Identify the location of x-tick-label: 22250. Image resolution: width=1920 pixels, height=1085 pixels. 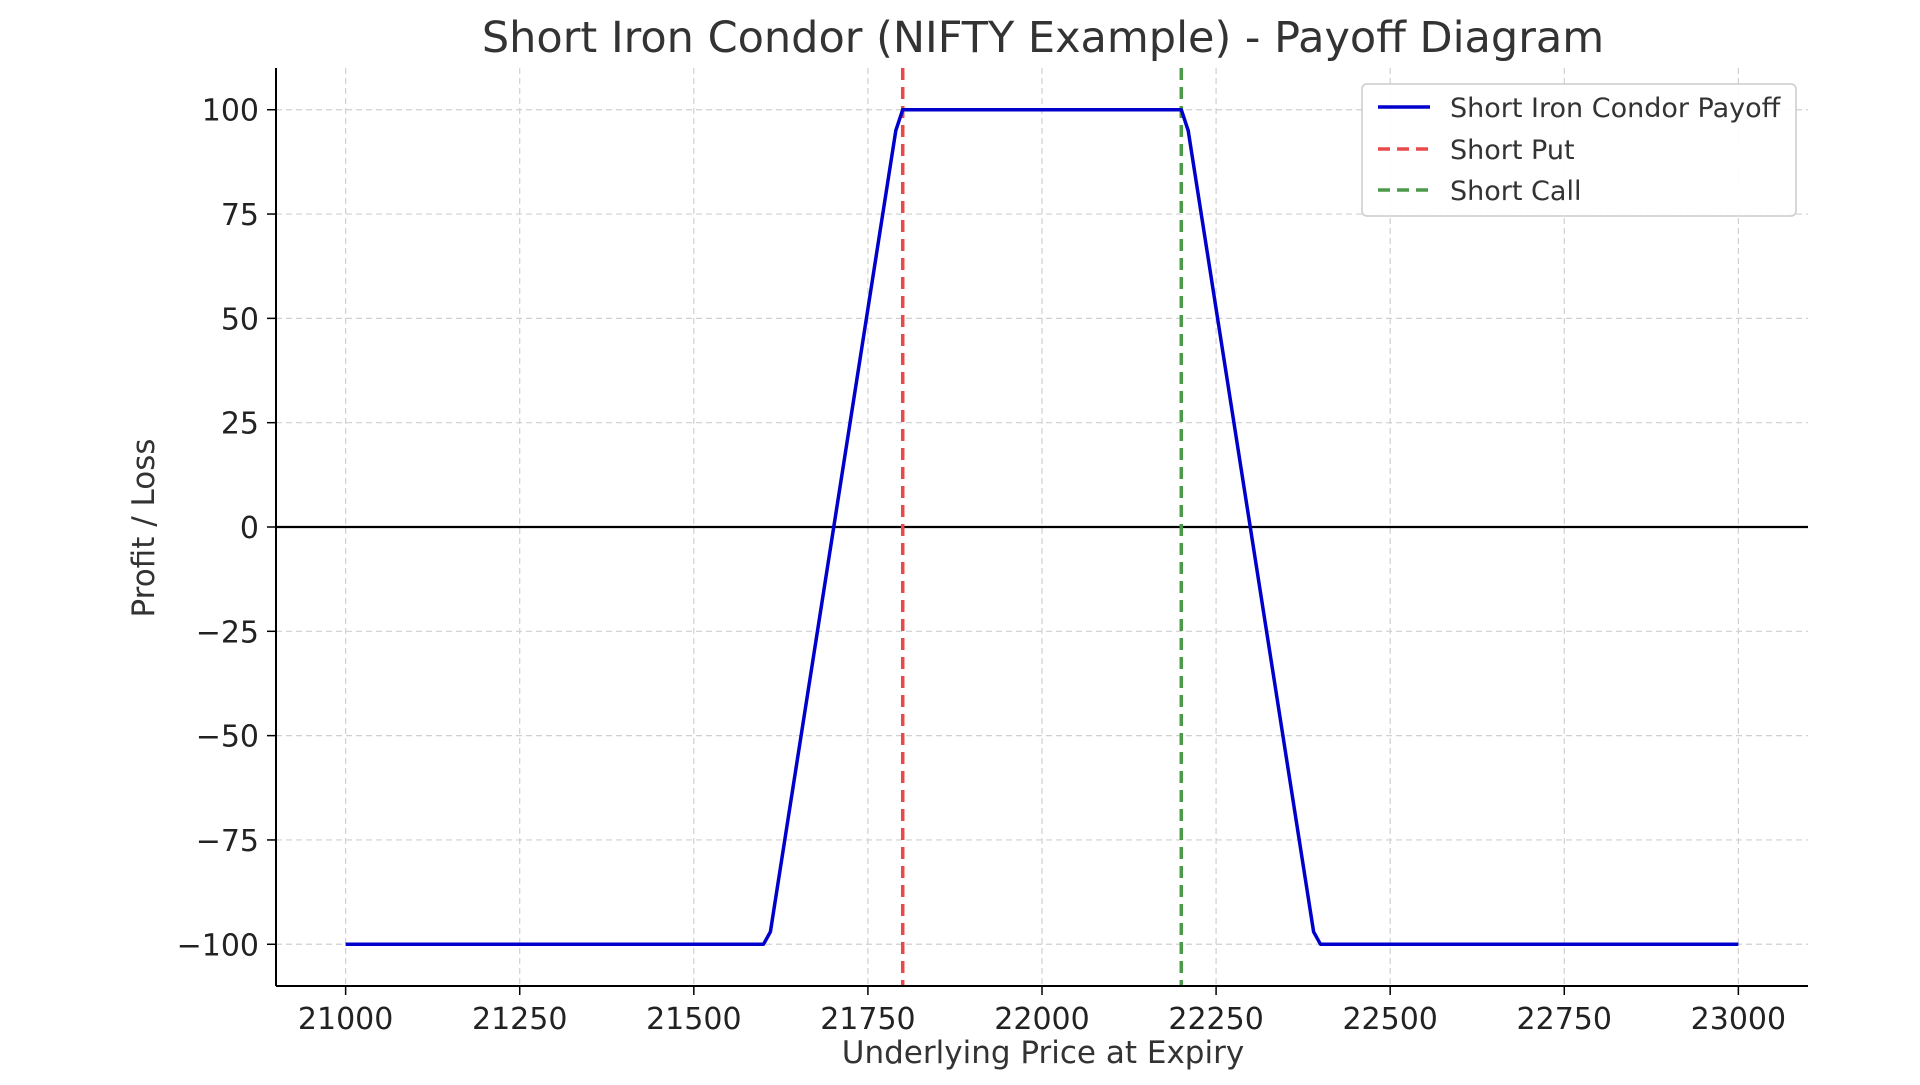
(1215, 1019).